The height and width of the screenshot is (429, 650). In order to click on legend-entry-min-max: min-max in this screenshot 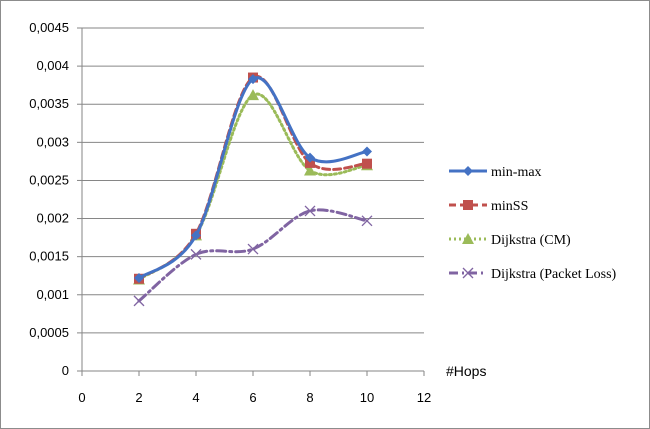, I will do `click(495, 172)`.